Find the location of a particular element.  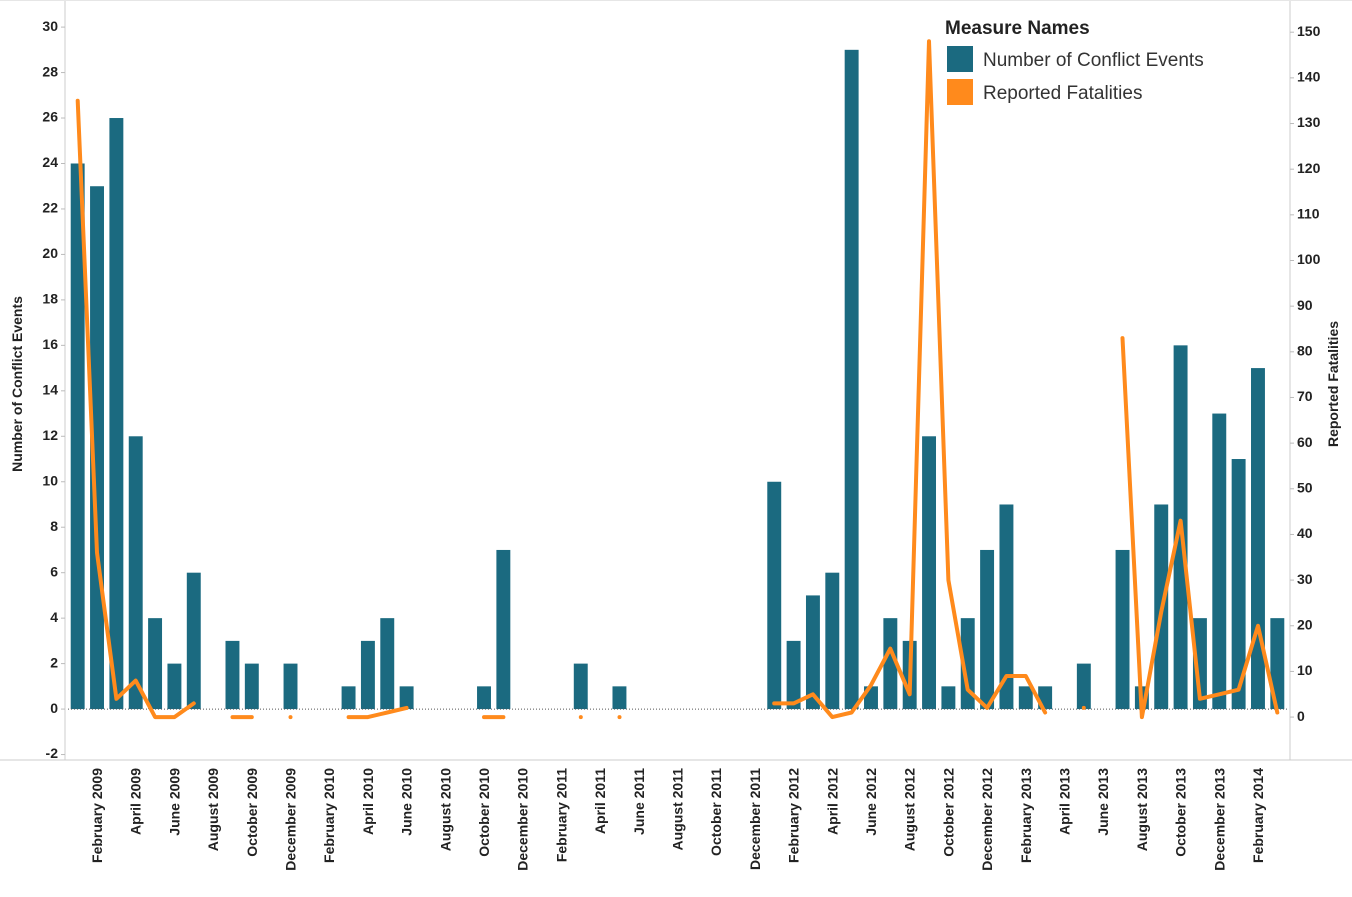

x-tick-label: October 2010 is located at coordinates (484, 812).